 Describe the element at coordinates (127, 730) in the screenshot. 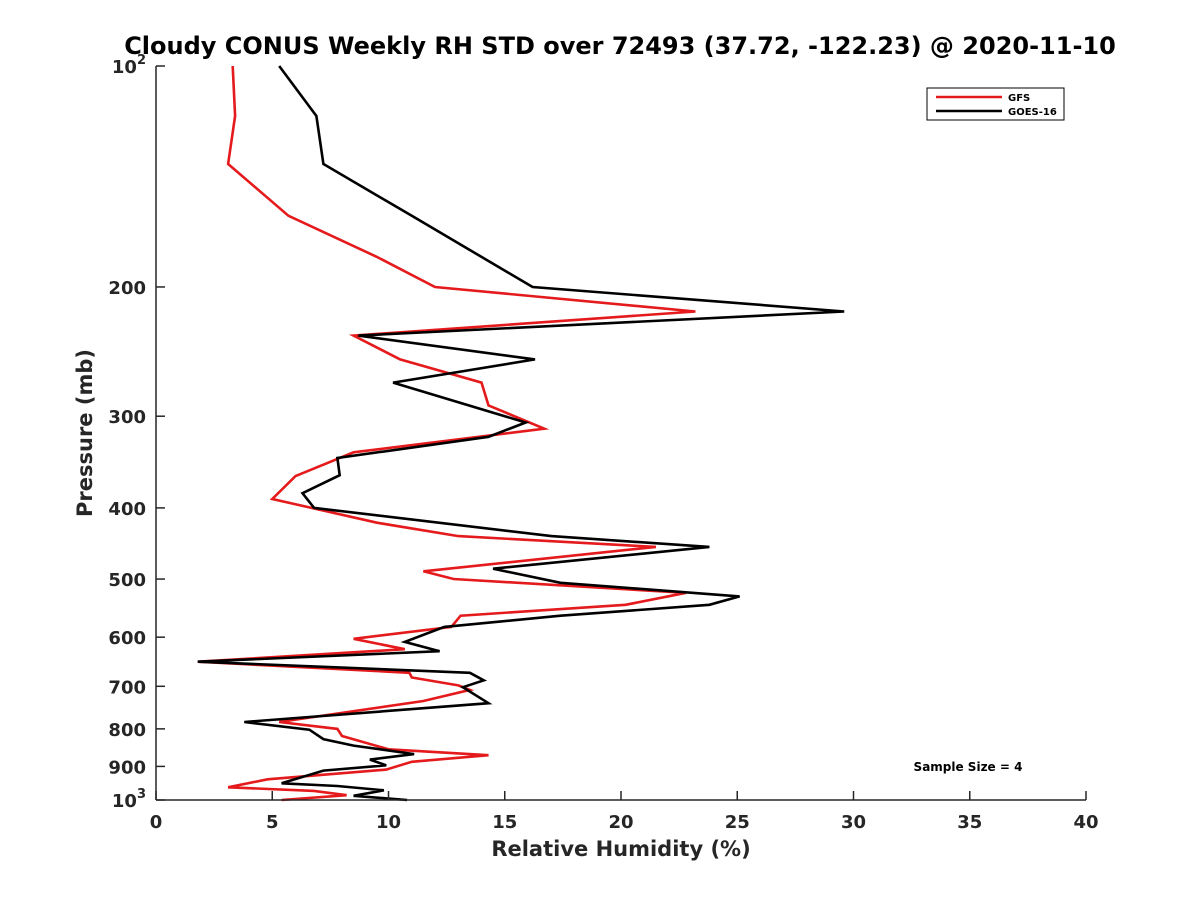

I see `y-tick-label: 800` at that location.